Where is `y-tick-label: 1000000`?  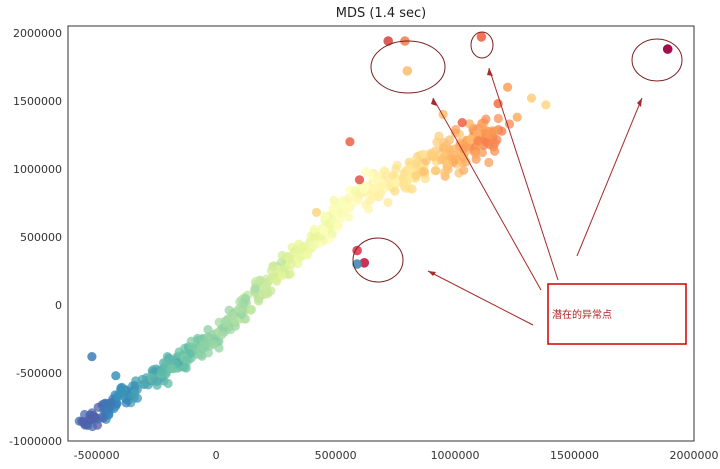 y-tick-label: 1000000 is located at coordinates (37, 169).